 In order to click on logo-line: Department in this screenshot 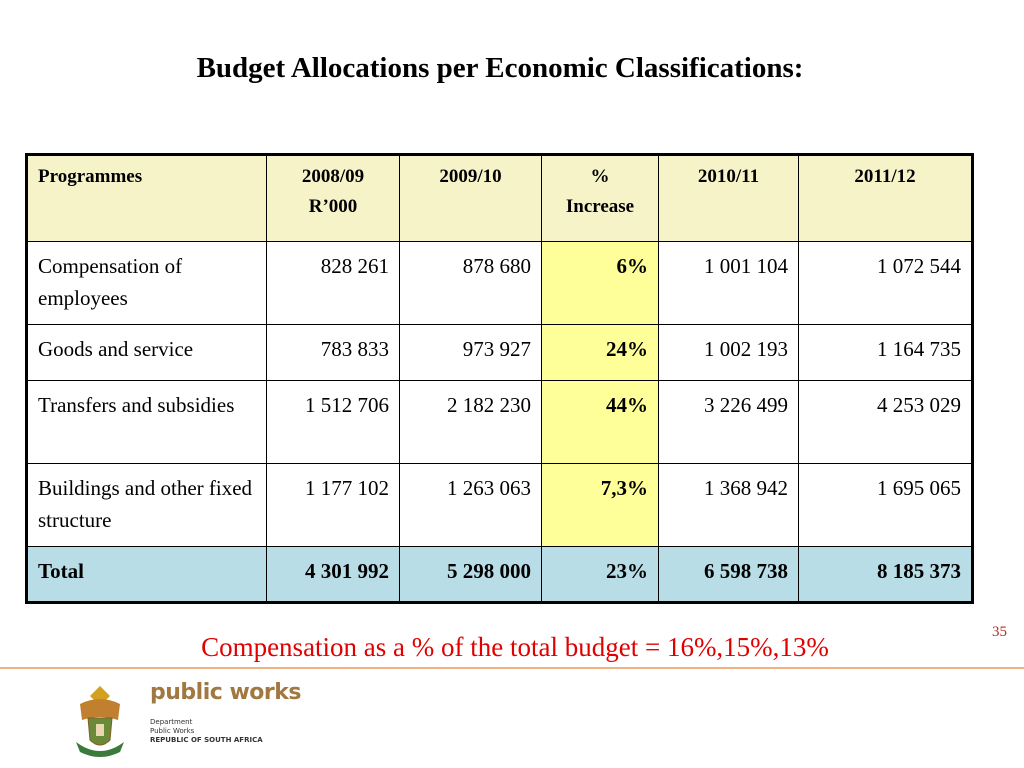, I will do `click(171, 722)`.